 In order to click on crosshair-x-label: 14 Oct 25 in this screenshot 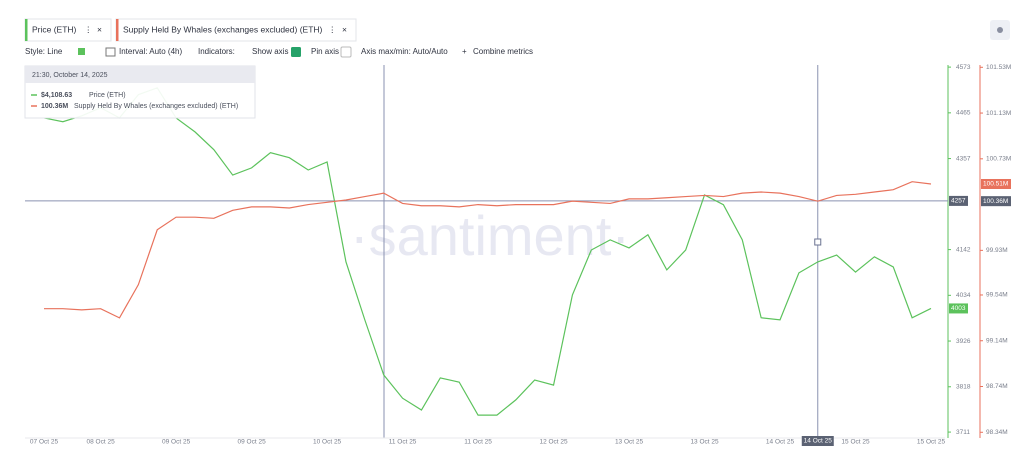, I will do `click(818, 441)`.